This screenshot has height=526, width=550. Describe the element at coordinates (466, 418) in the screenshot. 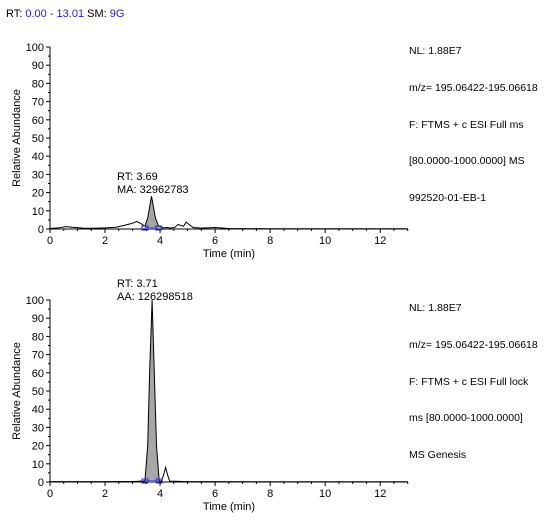

I see `info-range: ms [80.0000-1000.0000]` at that location.